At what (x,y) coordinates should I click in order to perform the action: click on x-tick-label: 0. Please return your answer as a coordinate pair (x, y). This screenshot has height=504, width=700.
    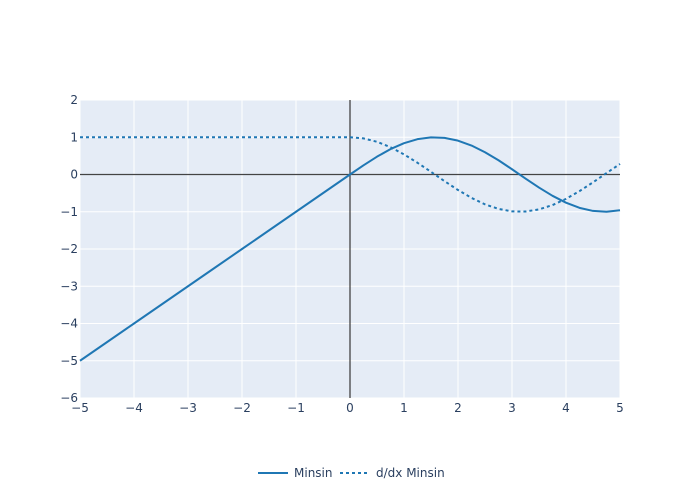
    Looking at the image, I should click on (350, 408).